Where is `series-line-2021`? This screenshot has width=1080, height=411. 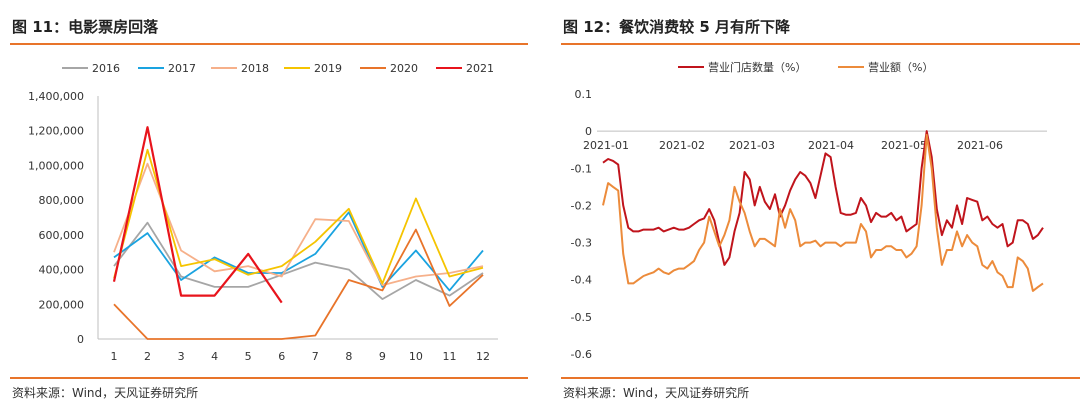 series-line-2021 is located at coordinates (197, 215).